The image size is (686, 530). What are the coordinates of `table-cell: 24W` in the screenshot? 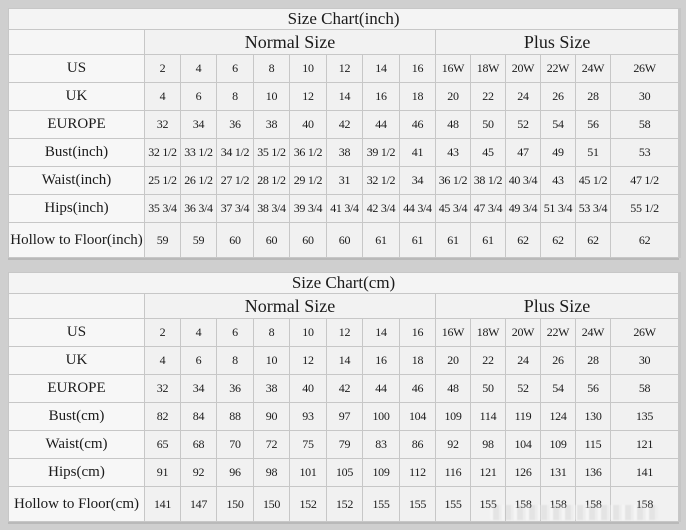 It's located at (593, 68).